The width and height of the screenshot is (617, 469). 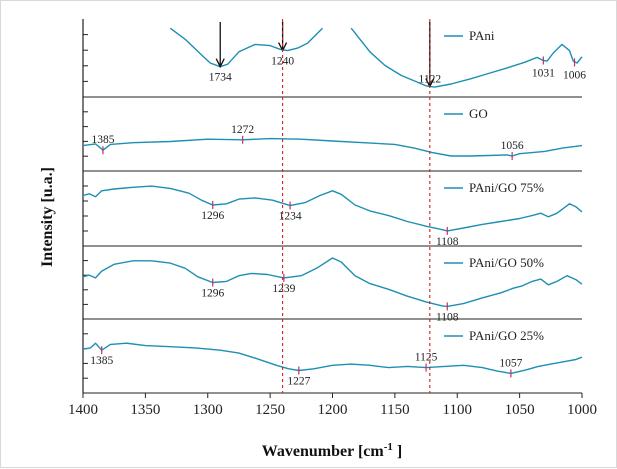 I want to click on x-tick-label: 1200, so click(x=333, y=410).